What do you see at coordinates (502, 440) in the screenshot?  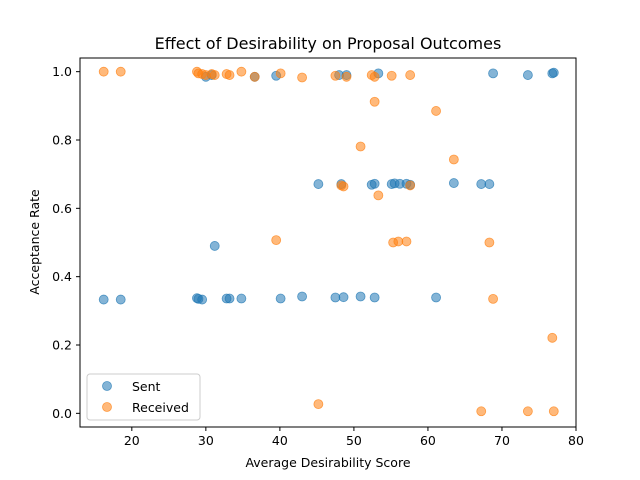 I see `x-tick-label: 70` at bounding box center [502, 440].